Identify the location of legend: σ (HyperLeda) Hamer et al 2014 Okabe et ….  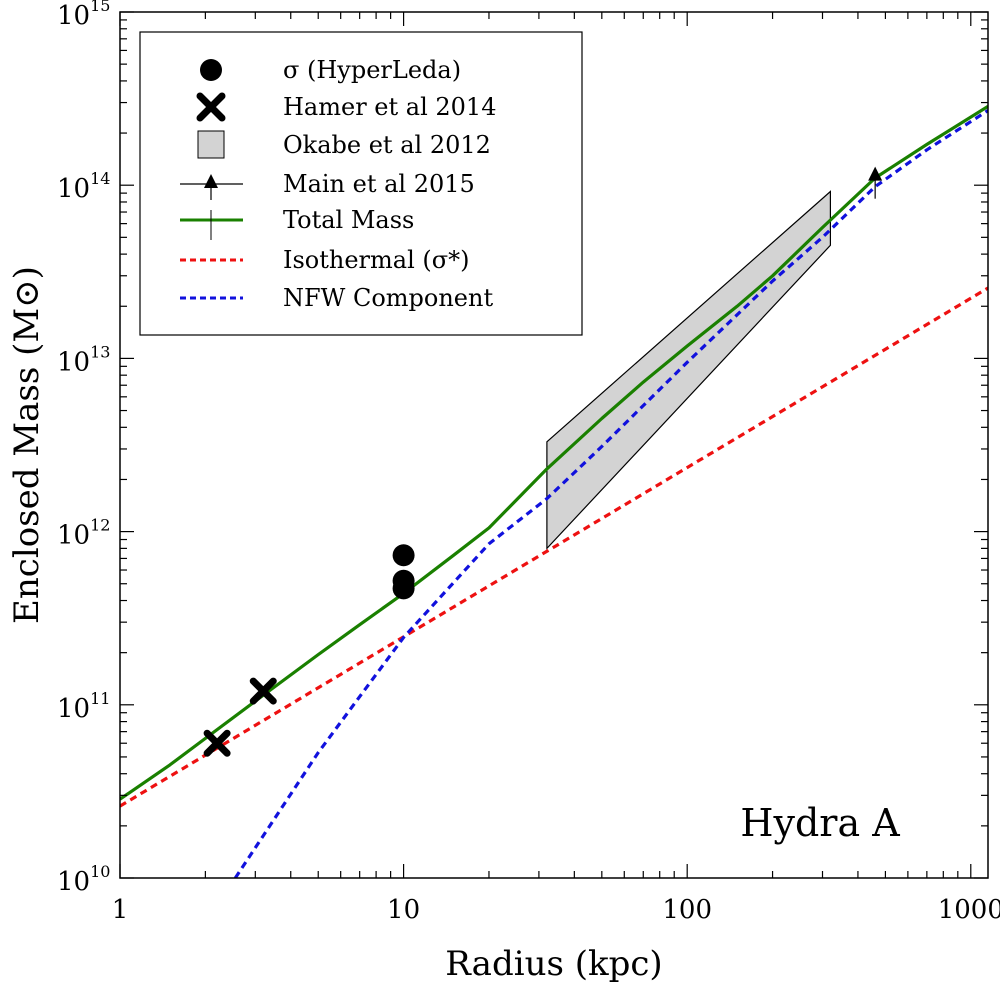
(361, 183).